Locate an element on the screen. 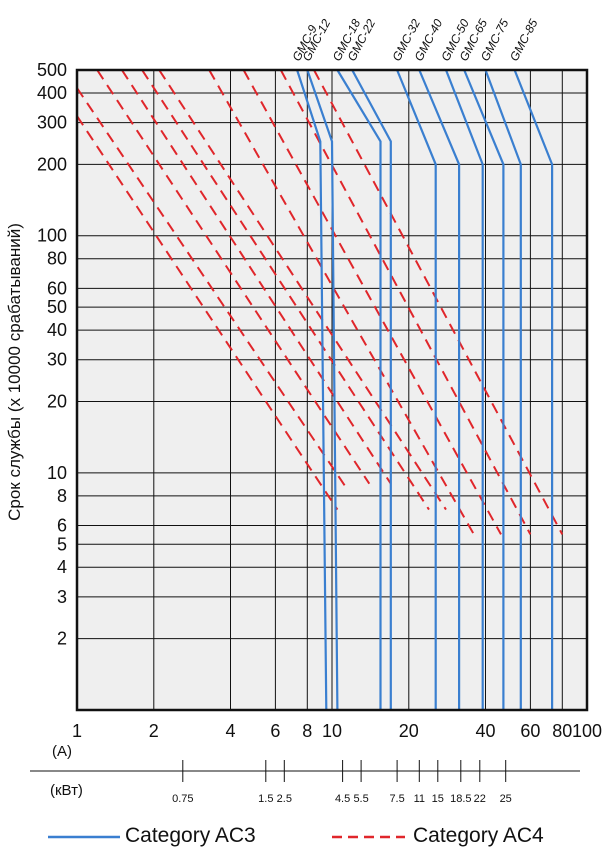  power-tick-label: 4.5 is located at coordinates (342, 799).